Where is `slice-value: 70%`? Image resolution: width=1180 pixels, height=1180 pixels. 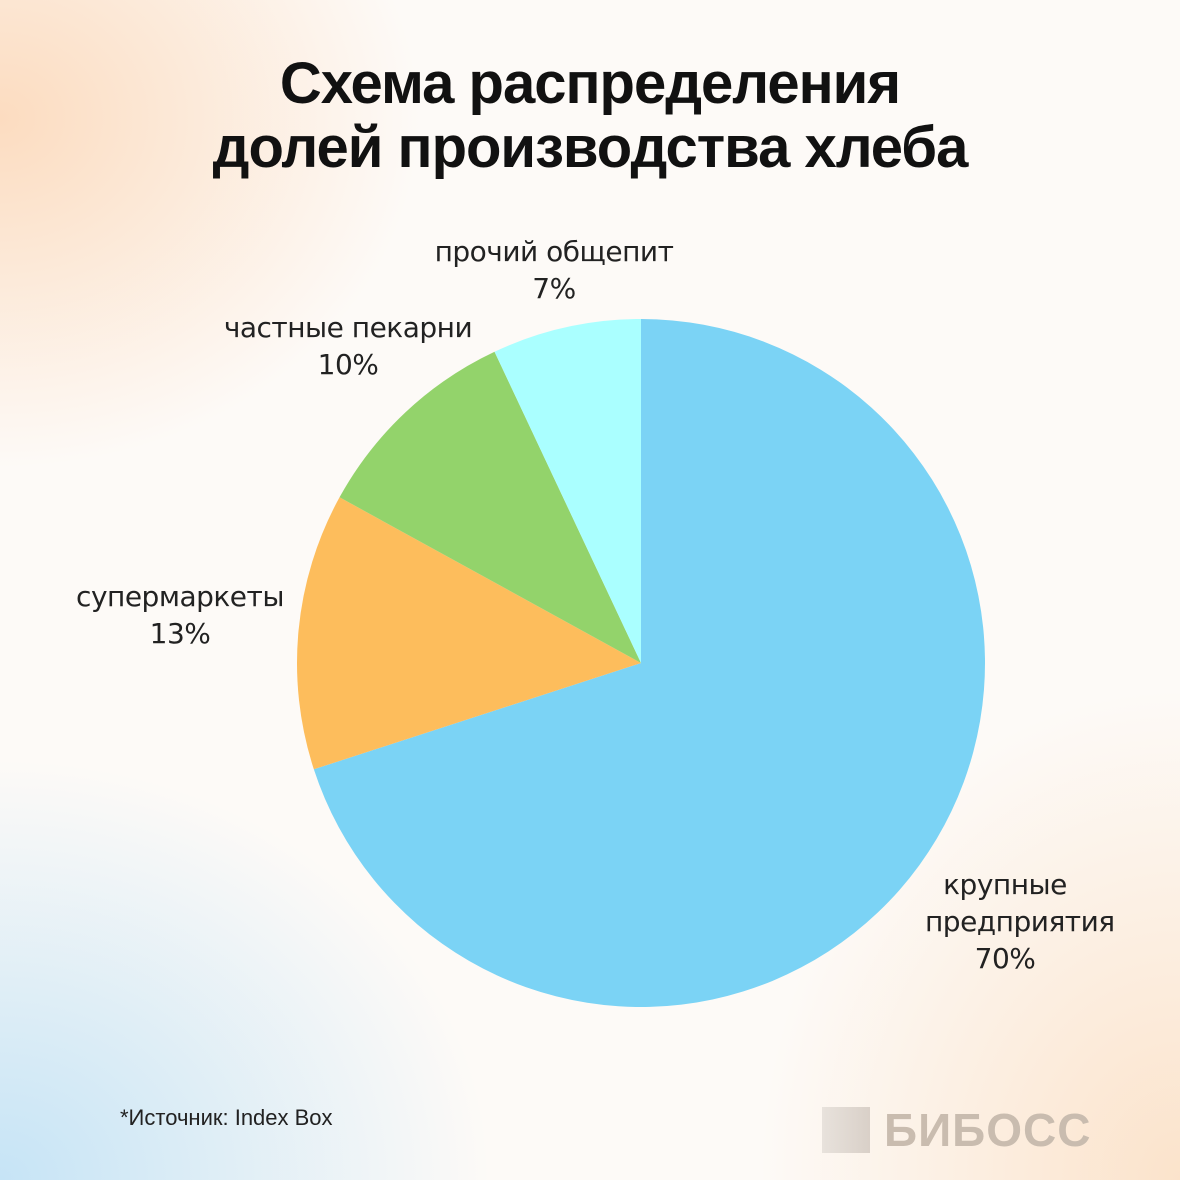
slice-value: 70% is located at coordinates (1005, 958).